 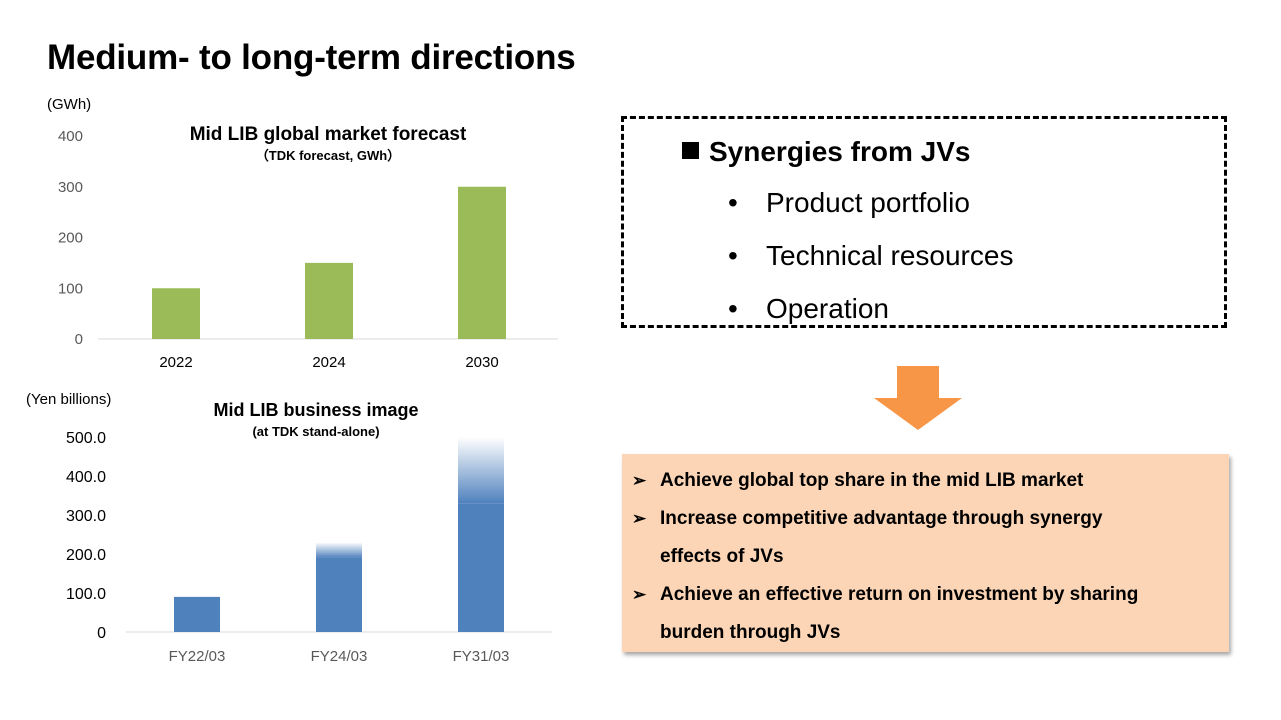 I want to click on goal-text: effects of JVs, so click(x=722, y=556).